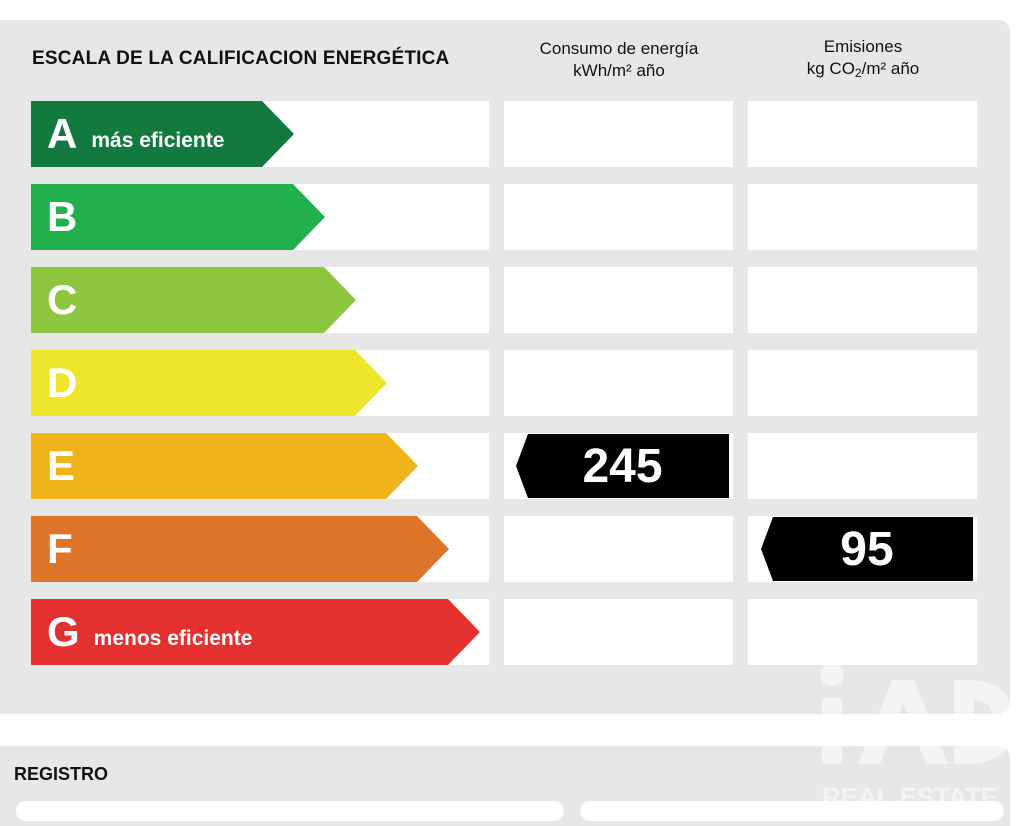  I want to click on emissions-header-unit: kg CO2/m² año, so click(863, 71).